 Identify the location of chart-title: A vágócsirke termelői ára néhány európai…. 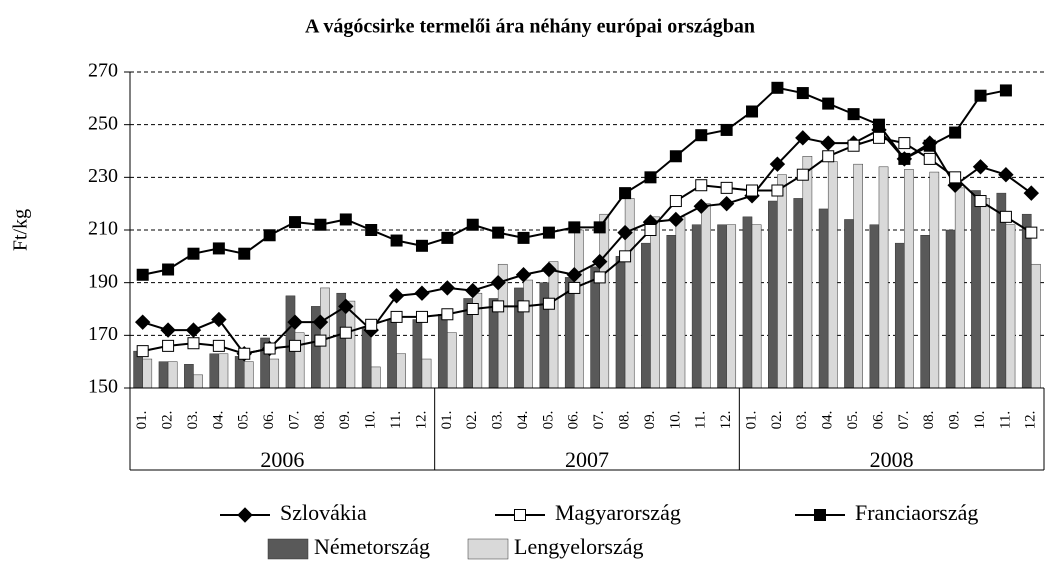
(530, 27).